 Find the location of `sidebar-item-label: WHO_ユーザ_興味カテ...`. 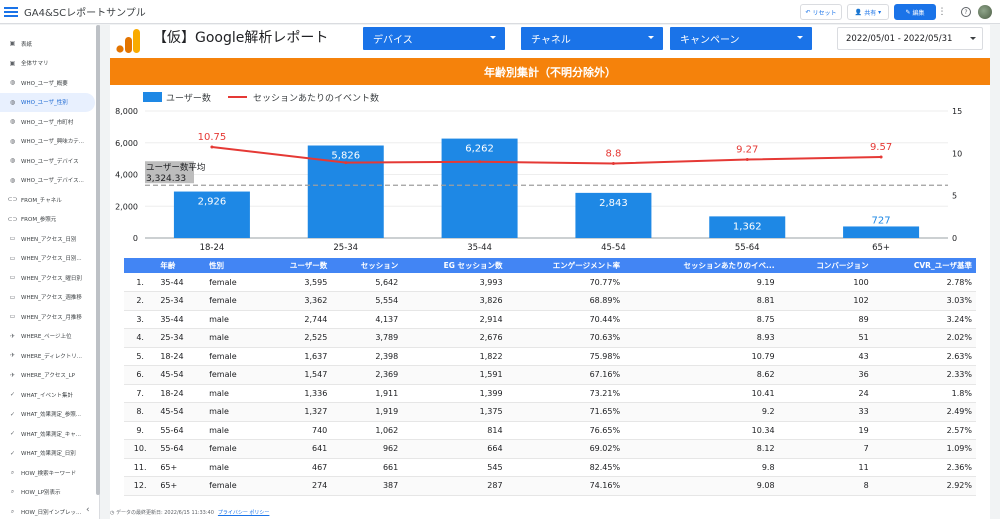

sidebar-item-label: WHO_ユーザ_興味カテ... is located at coordinates (53, 142).